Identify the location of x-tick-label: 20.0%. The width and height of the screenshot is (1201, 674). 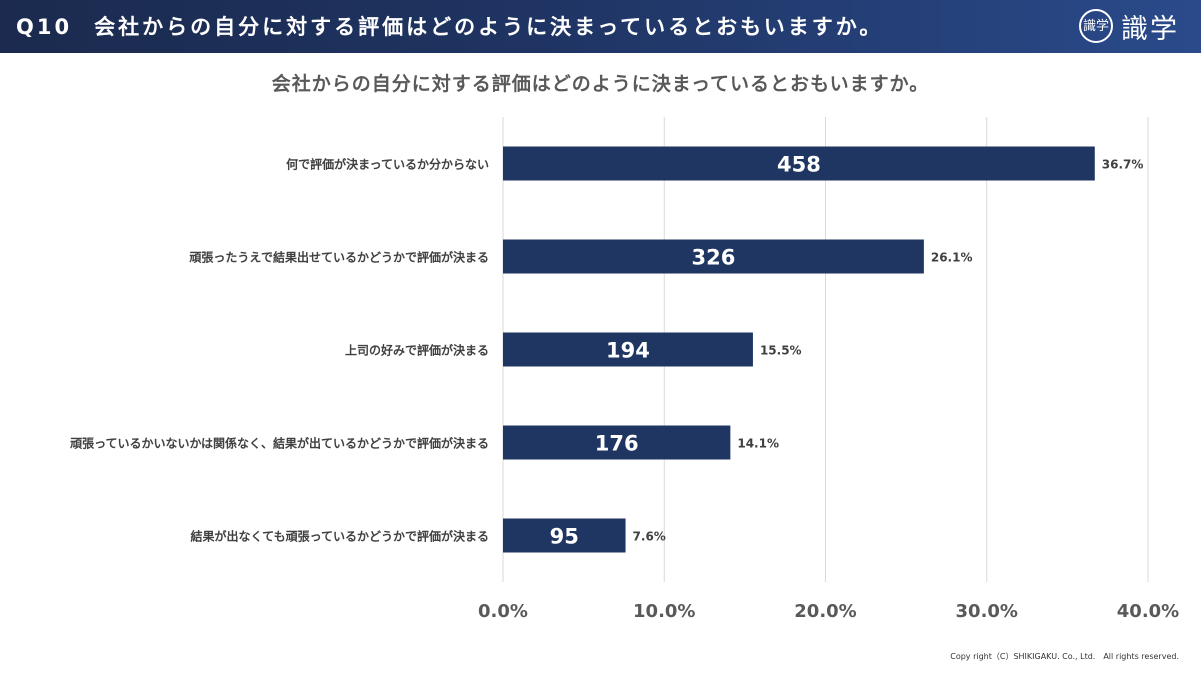
(825, 611).